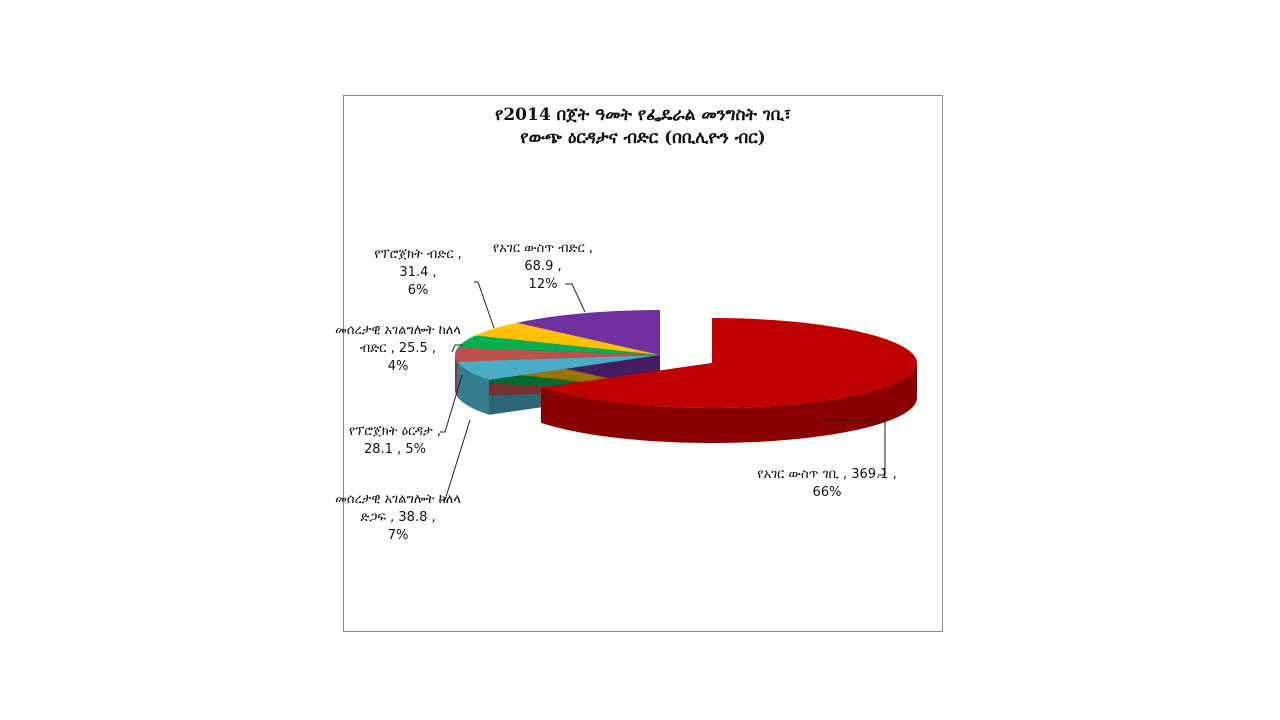 Image resolution: width=1280 pixels, height=720 pixels. What do you see at coordinates (643, 138) in the screenshot?
I see `chart-title-line2: የውጭ ዕርዳታና ብድር (በቢሊዮን ብር)` at bounding box center [643, 138].